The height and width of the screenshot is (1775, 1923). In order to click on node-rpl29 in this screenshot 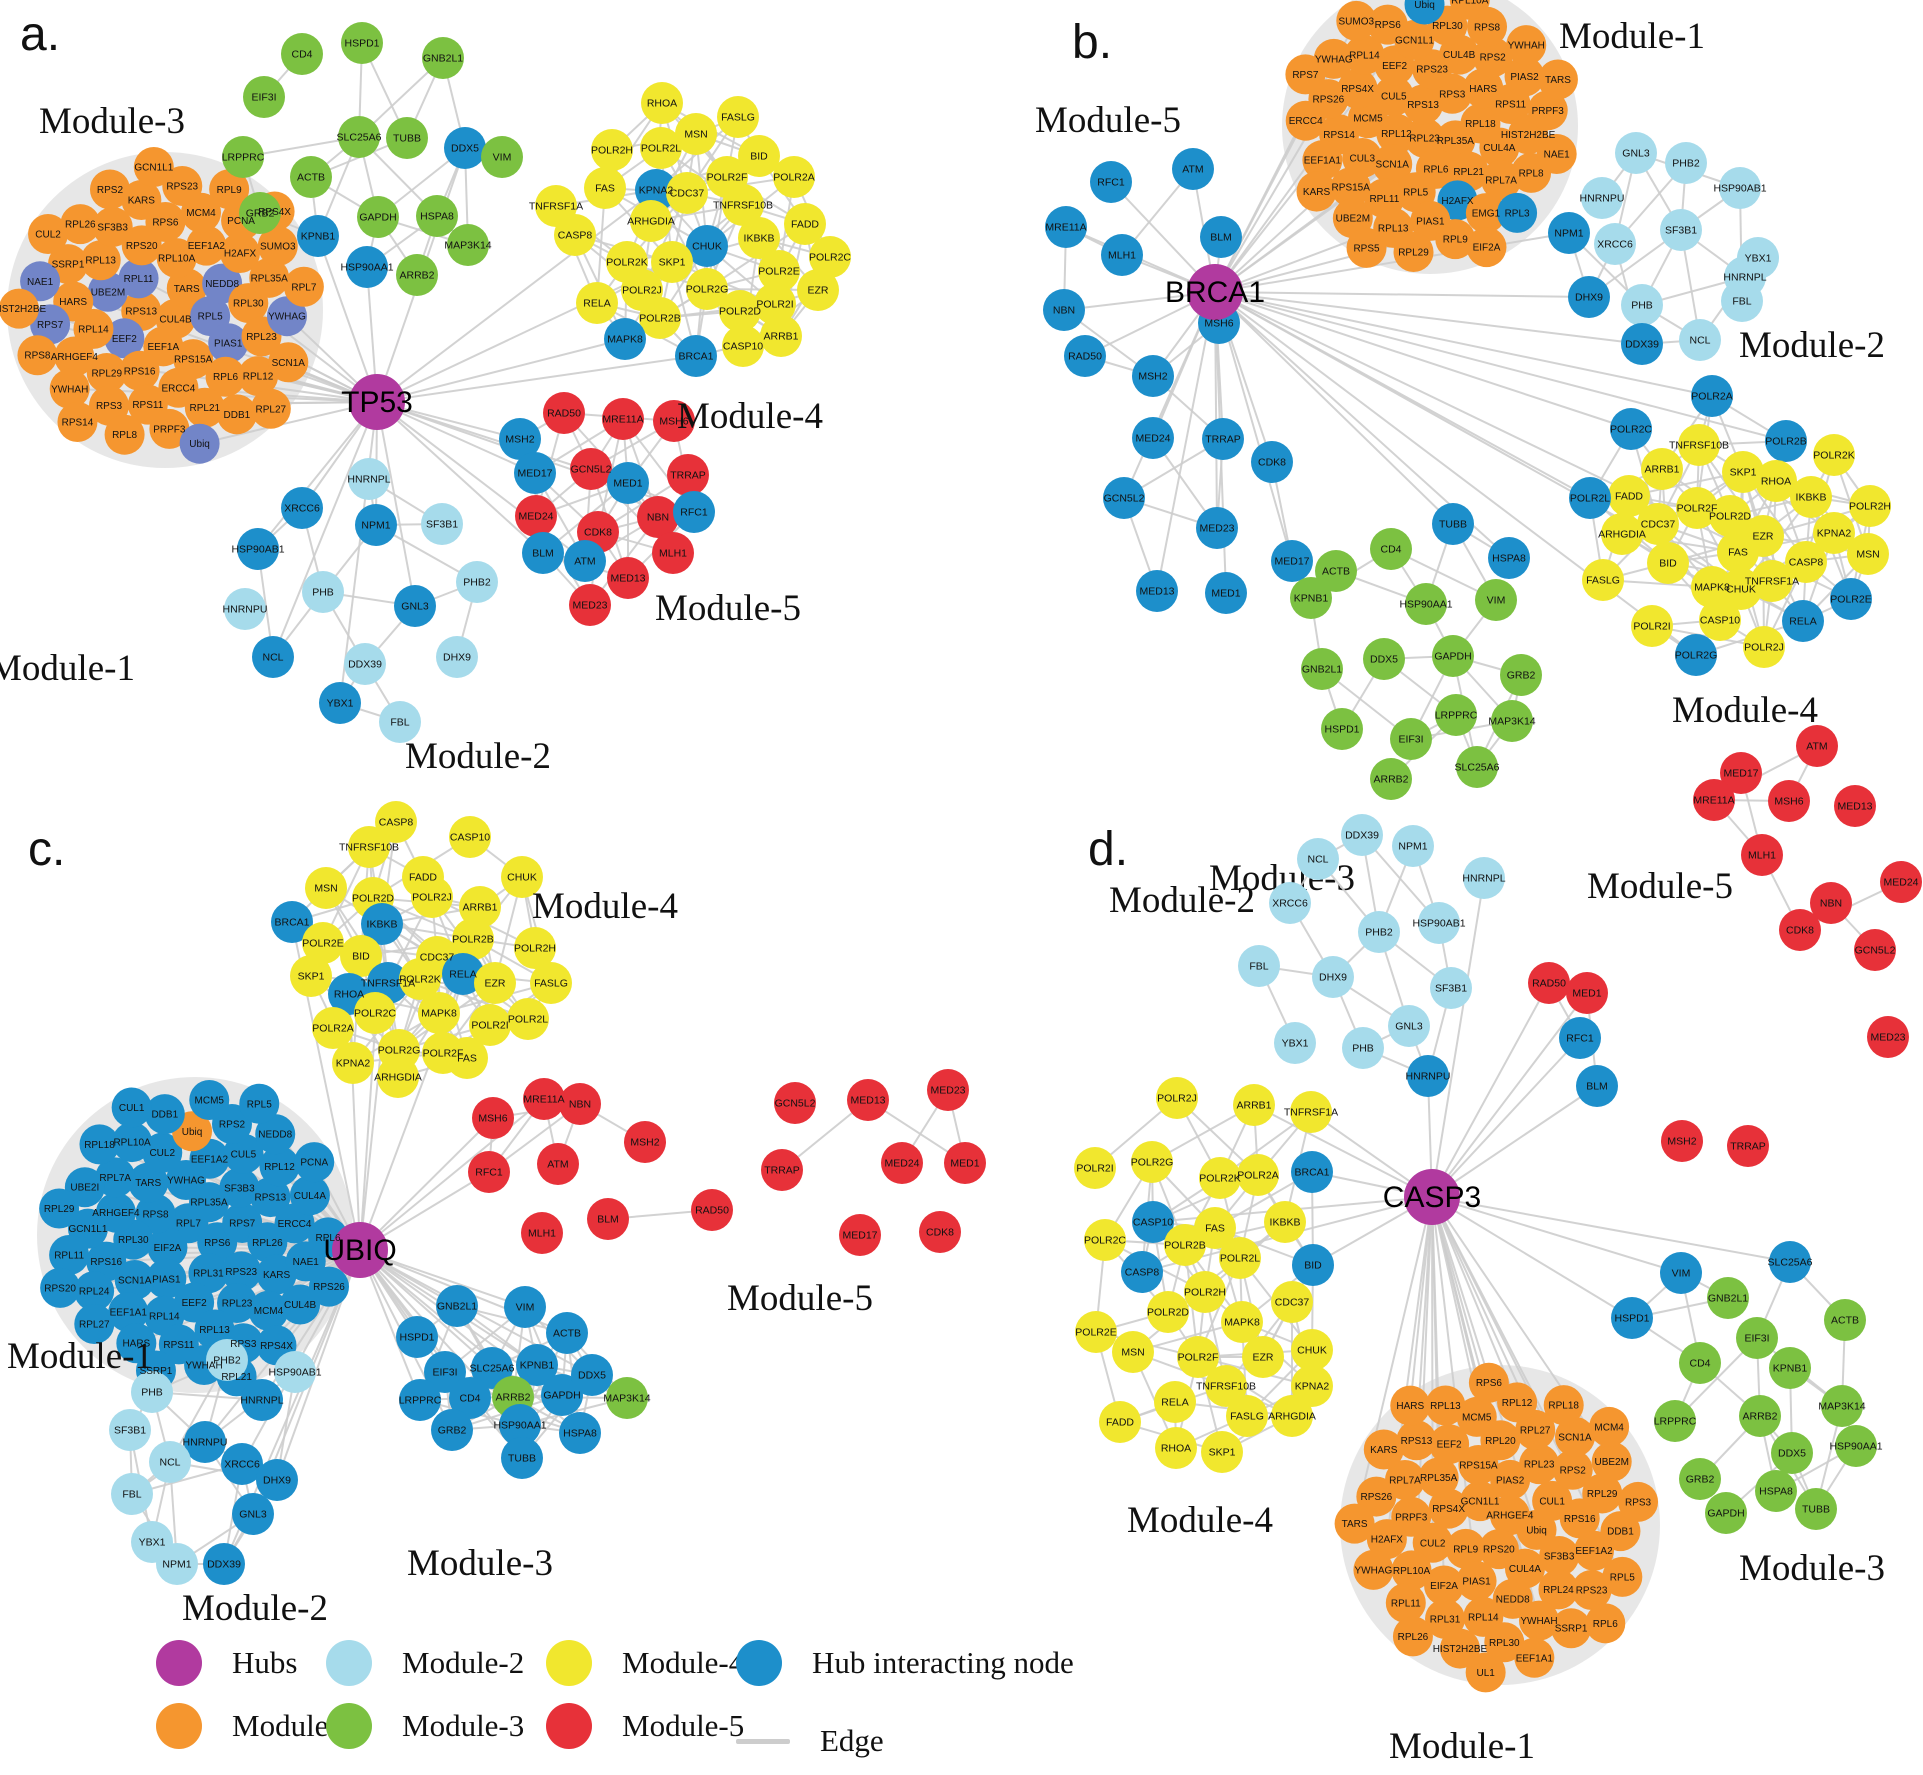, I will do `click(106, 373)`.